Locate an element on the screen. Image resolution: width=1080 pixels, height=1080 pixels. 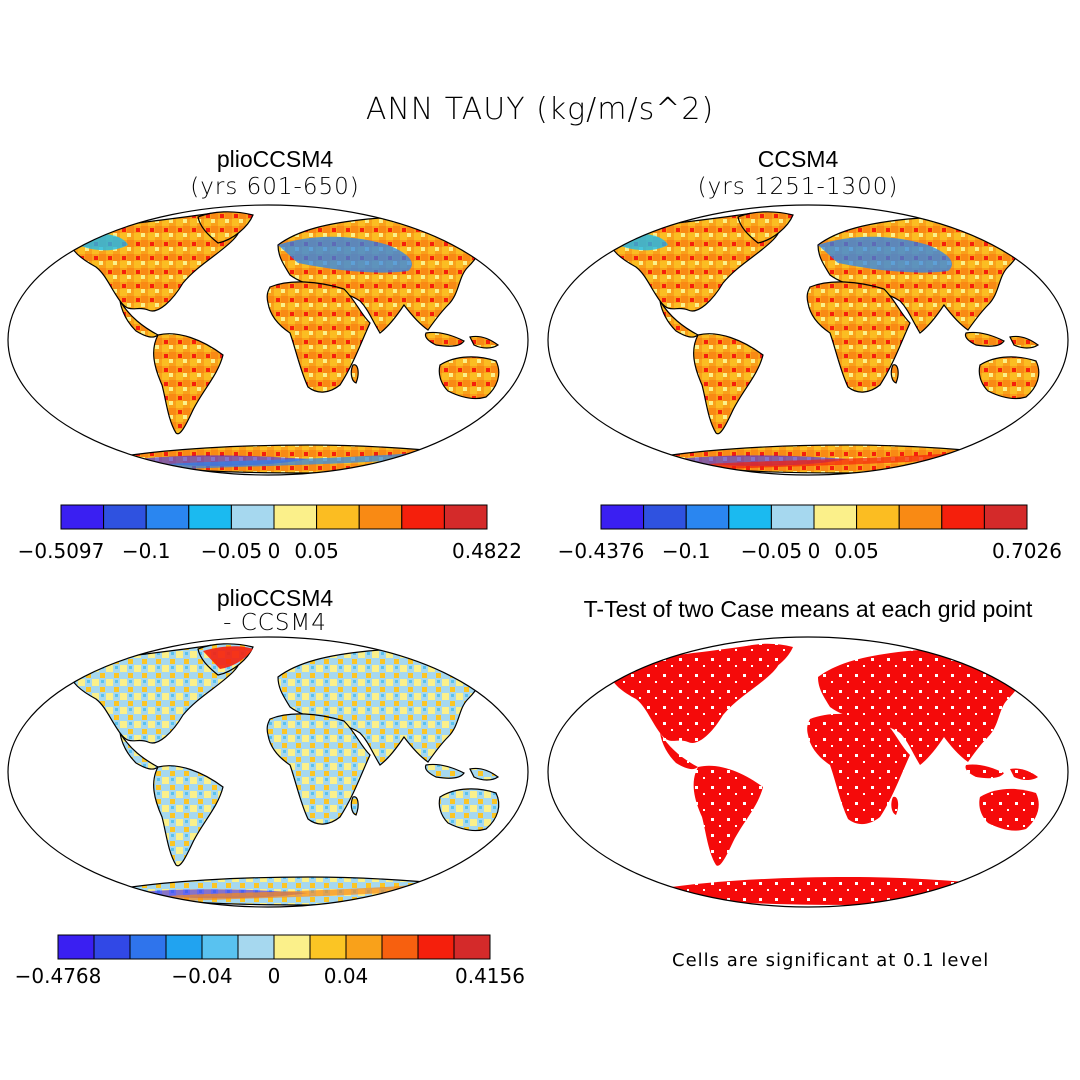
figure-title: ANN TAUY (kg/m/s^2) is located at coordinates (540, 109).